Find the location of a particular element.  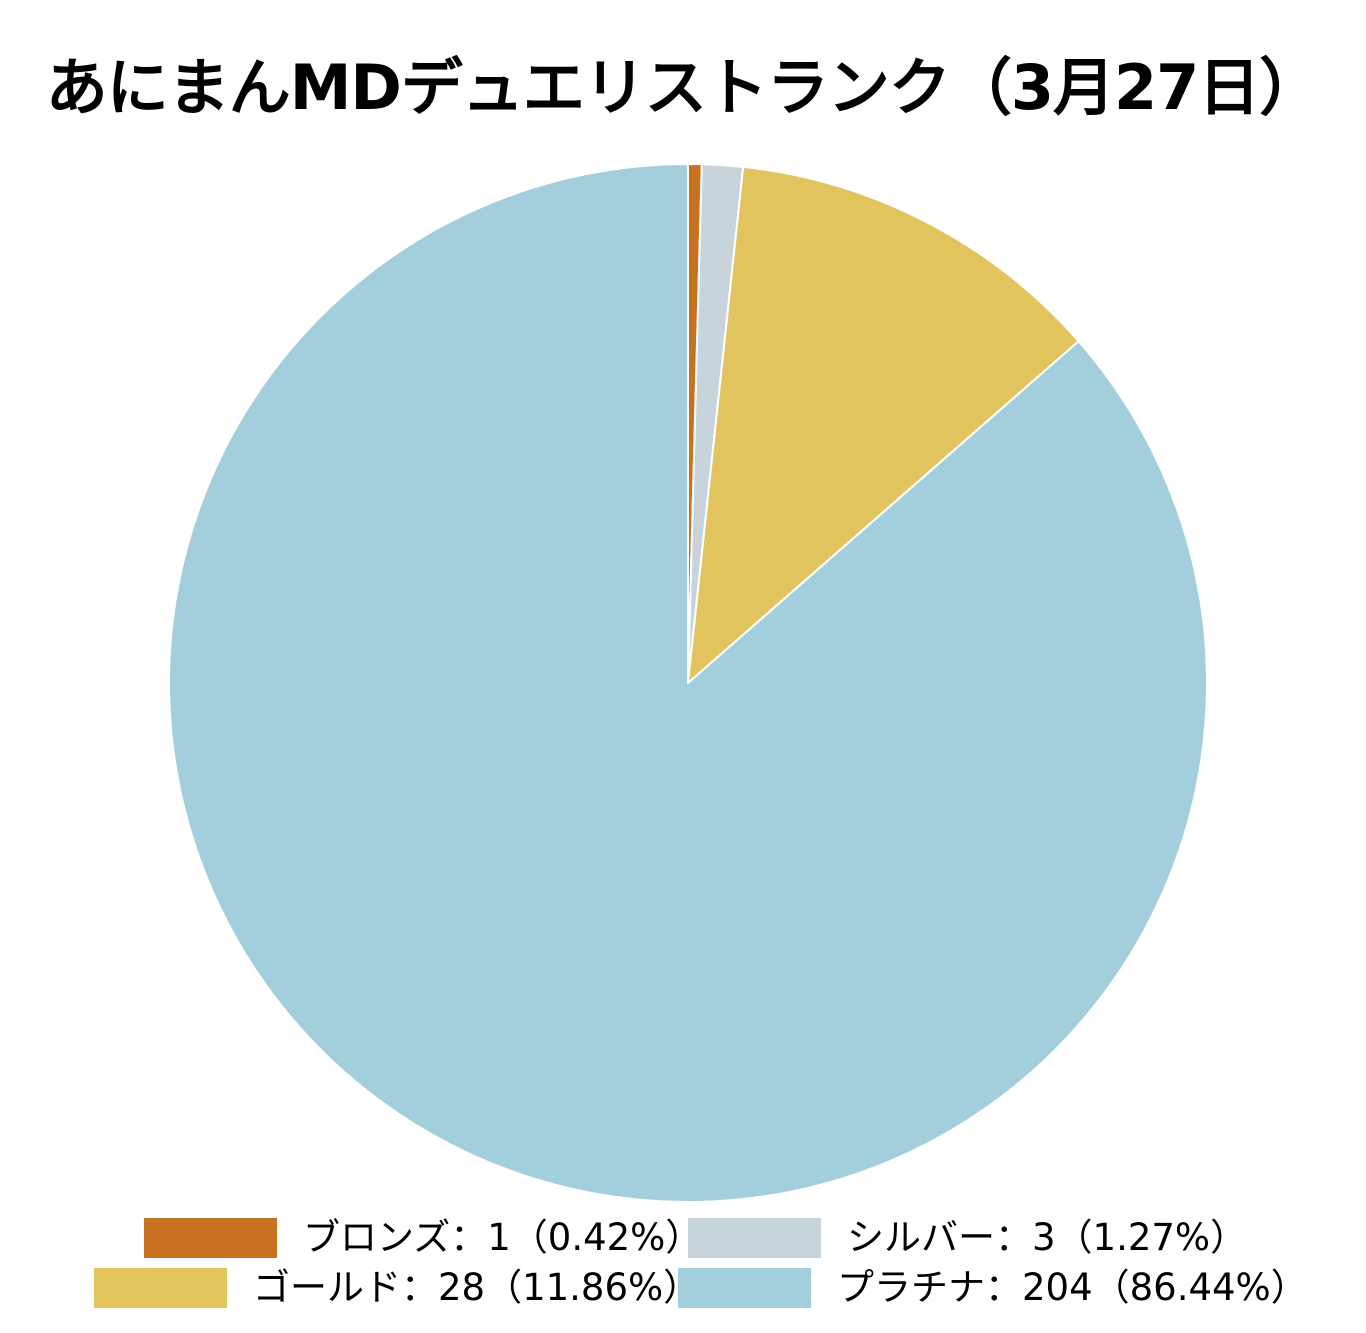

legend-swatch-silver is located at coordinates (754, 1238).